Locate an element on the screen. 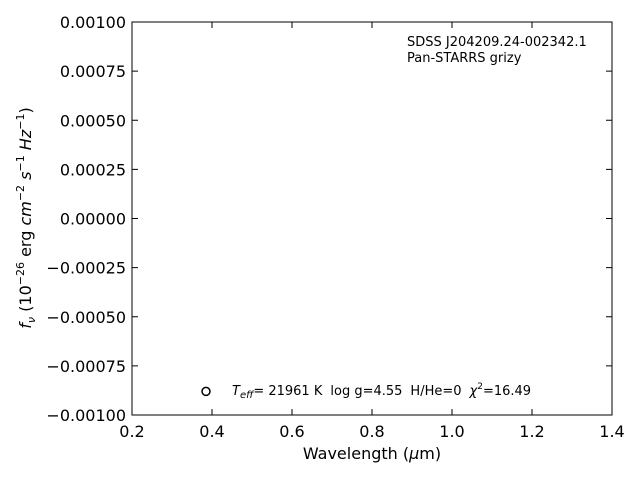 The width and height of the screenshot is (640, 480). y-tick-label: 0.00100 is located at coordinates (93, 22).